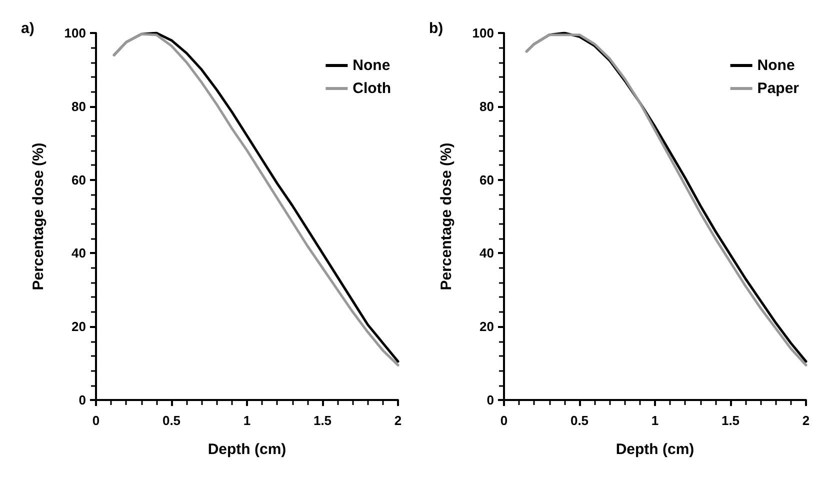 The height and width of the screenshot is (489, 833). What do you see at coordinates (27, 28) in the screenshot?
I see `chart-title: a)` at bounding box center [27, 28].